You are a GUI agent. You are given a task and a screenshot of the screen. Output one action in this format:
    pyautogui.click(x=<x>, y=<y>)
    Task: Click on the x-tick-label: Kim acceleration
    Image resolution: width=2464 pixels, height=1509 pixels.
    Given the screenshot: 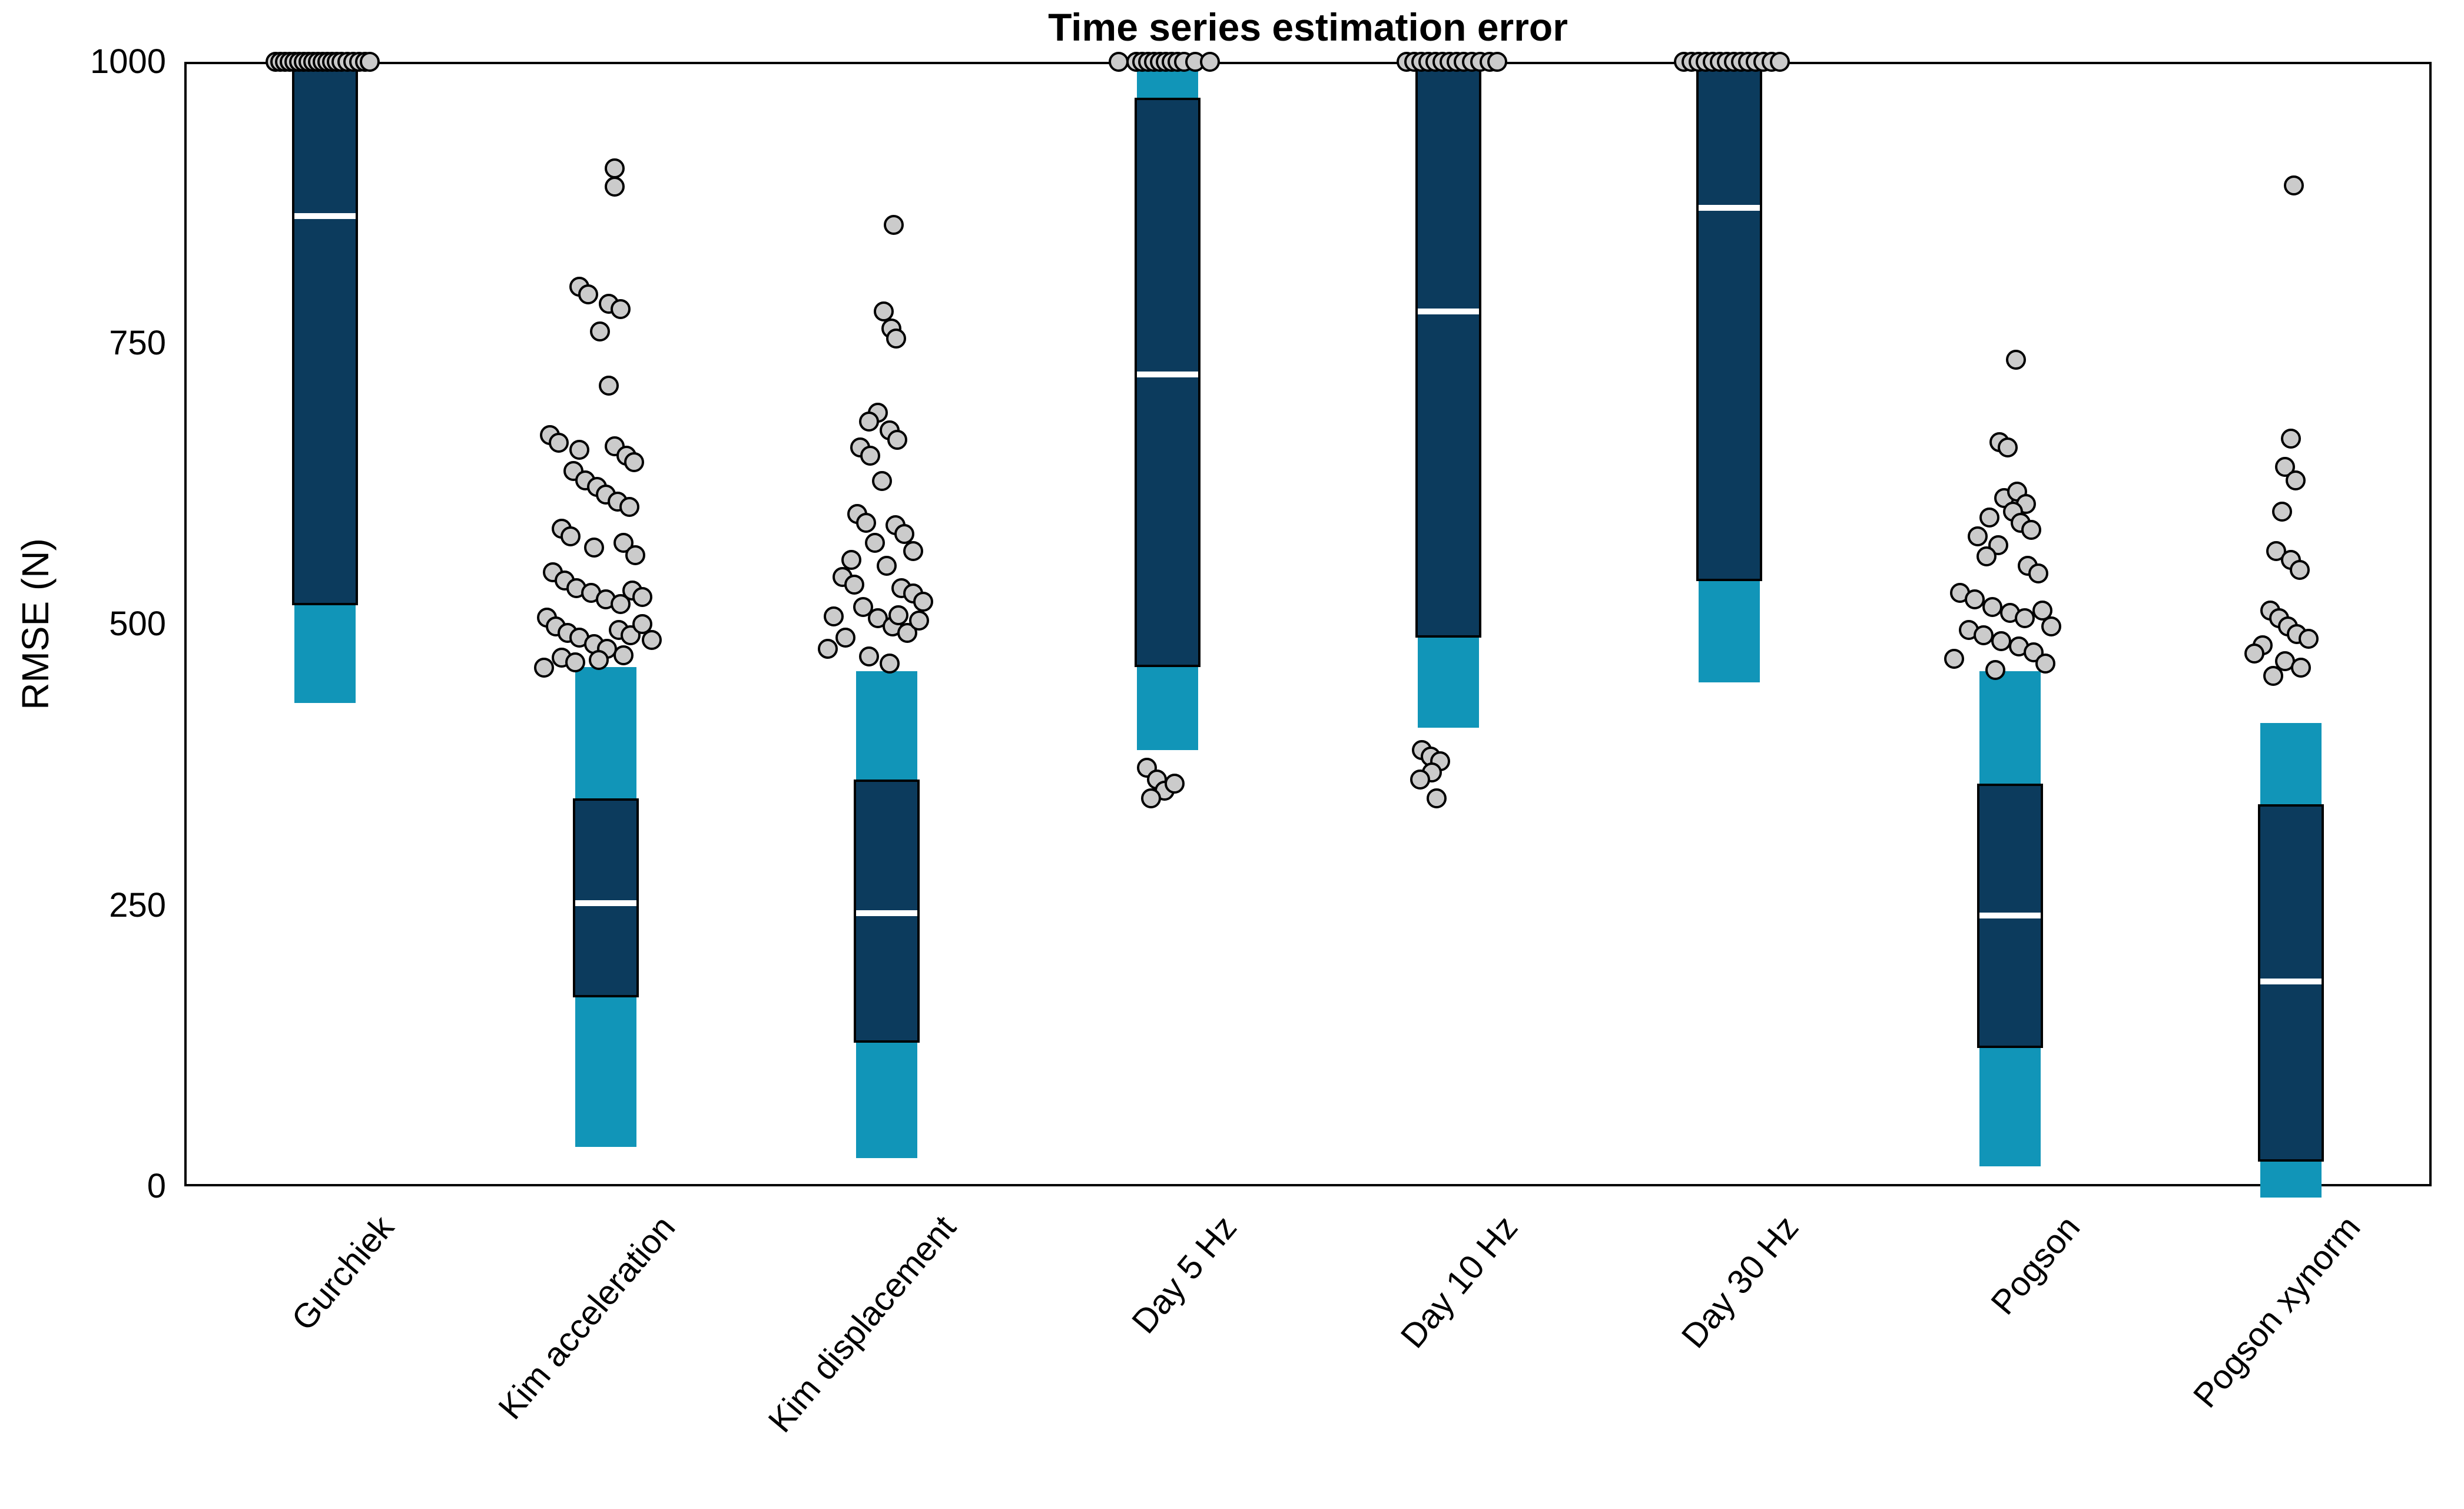 What is the action you would take?
    pyautogui.click(x=586, y=1317)
    